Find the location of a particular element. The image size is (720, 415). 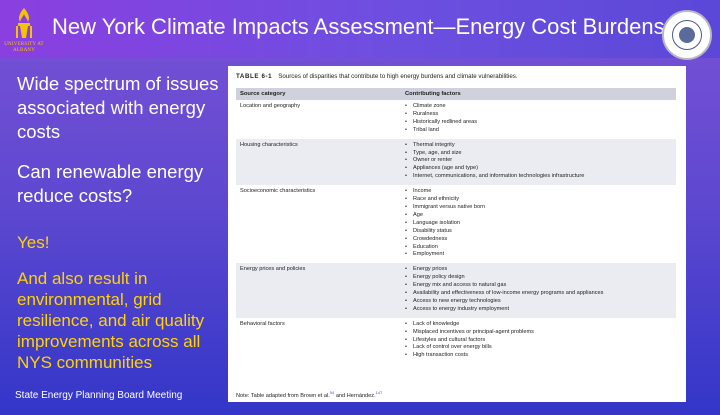

factor-item: Age is located at coordinates (538, 216).